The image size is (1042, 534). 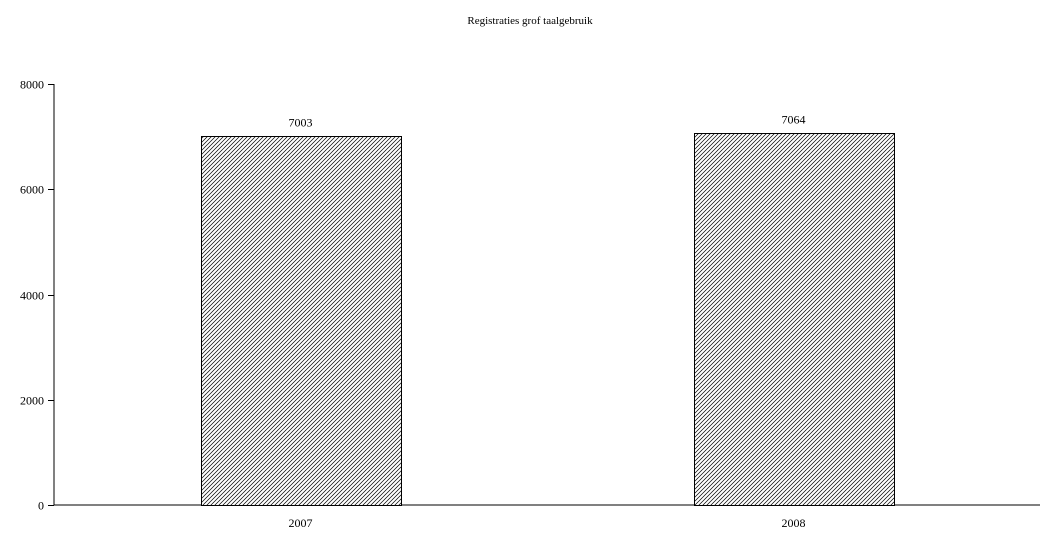 What do you see at coordinates (32, 296) in the screenshot?
I see `y-tick-label: 4000` at bounding box center [32, 296].